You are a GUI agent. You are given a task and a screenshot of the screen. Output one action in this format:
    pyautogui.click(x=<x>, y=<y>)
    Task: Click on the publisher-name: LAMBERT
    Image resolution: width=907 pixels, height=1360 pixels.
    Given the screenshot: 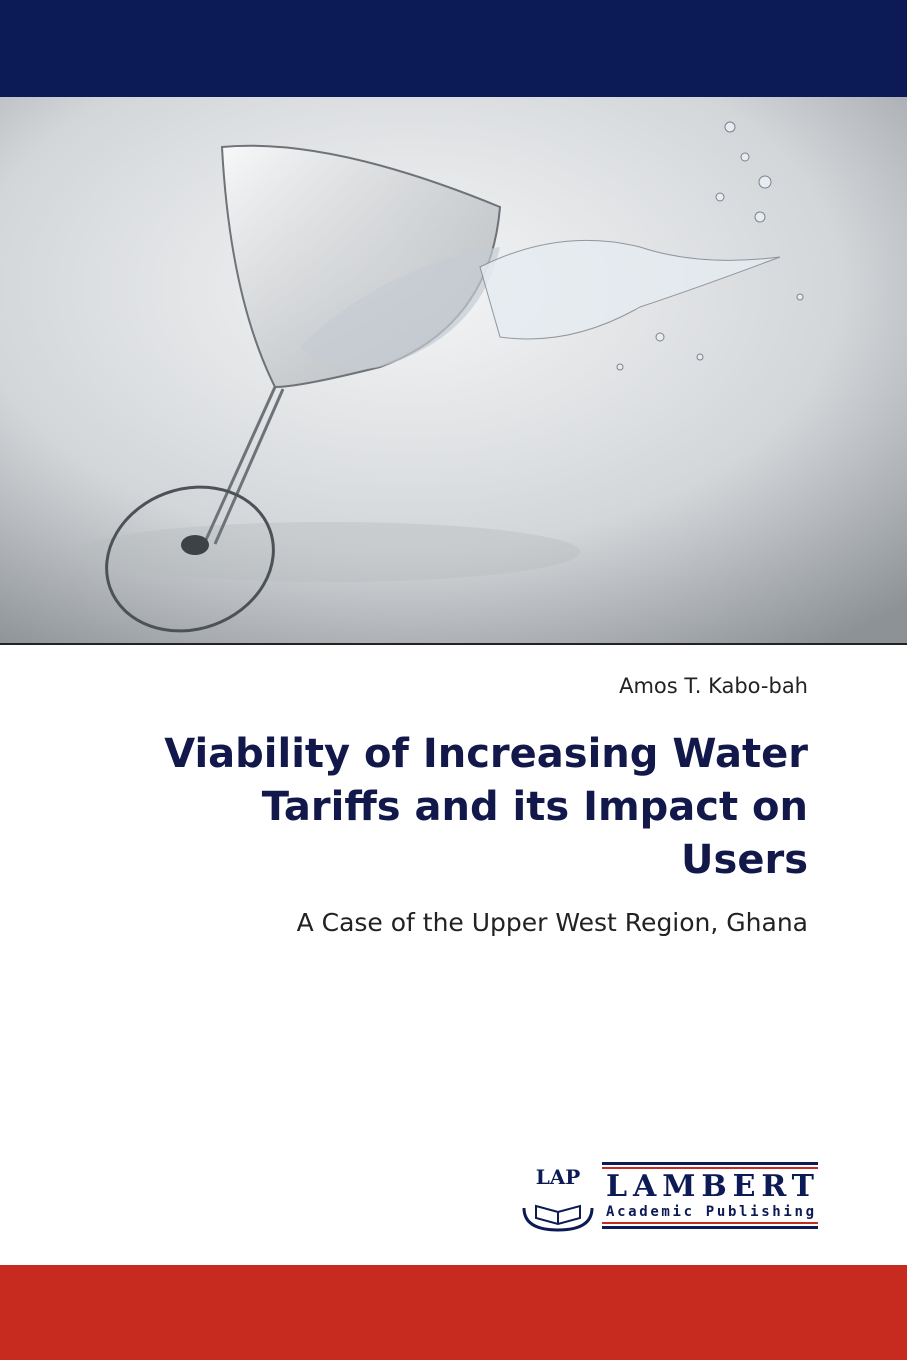 What is the action you would take?
    pyautogui.click(x=710, y=1186)
    